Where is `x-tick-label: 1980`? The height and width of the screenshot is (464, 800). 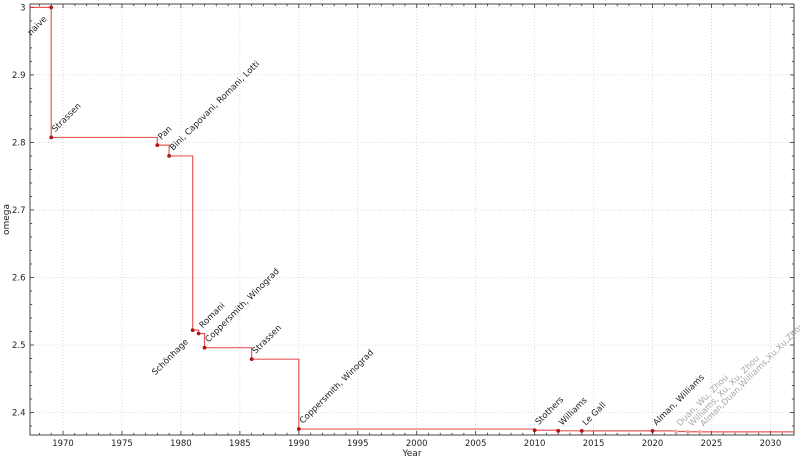 x-tick-label: 1980 is located at coordinates (181, 444).